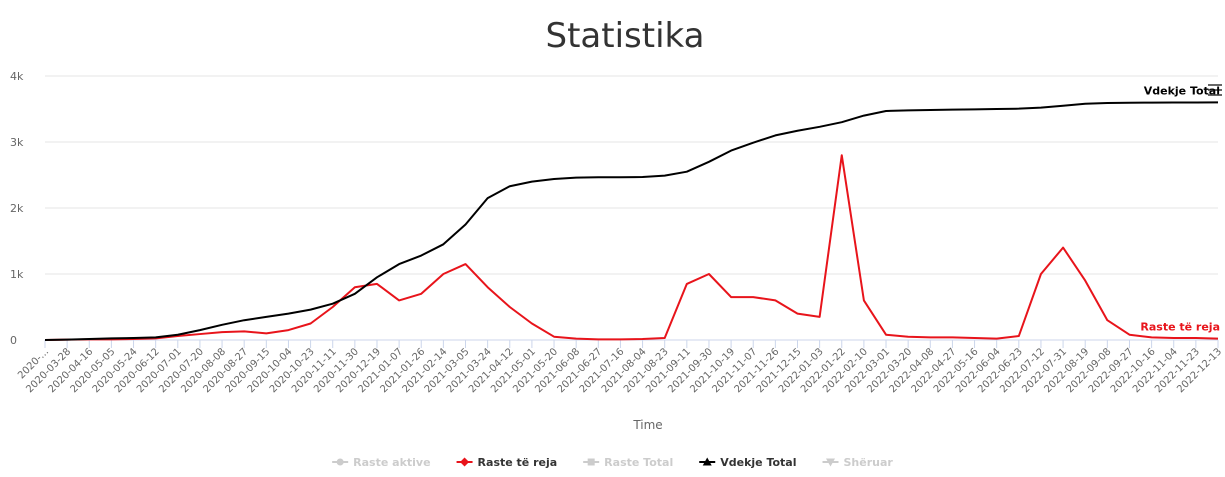 The height and width of the screenshot is (477, 1225). Describe the element at coordinates (13, 340) in the screenshot. I see `y-tick-label: 0` at that location.